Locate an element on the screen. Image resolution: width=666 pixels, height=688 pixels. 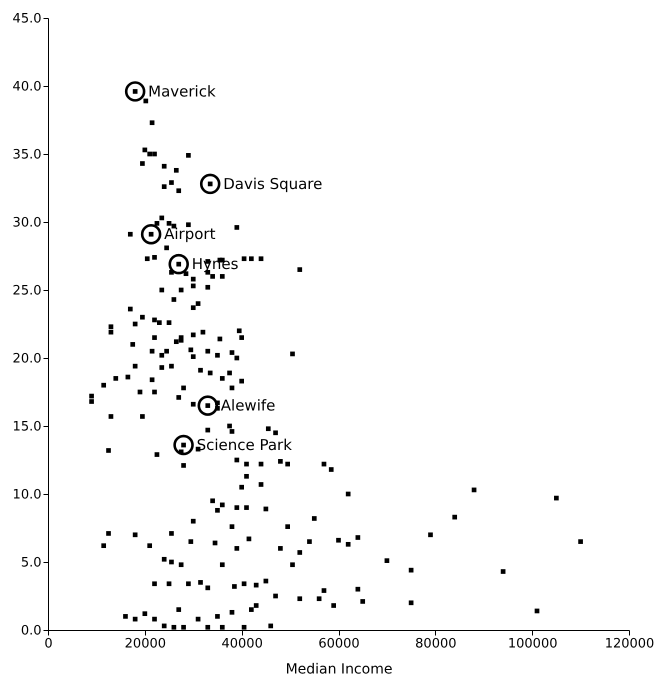
x-tick-label: 80000 is located at coordinates (436, 644).